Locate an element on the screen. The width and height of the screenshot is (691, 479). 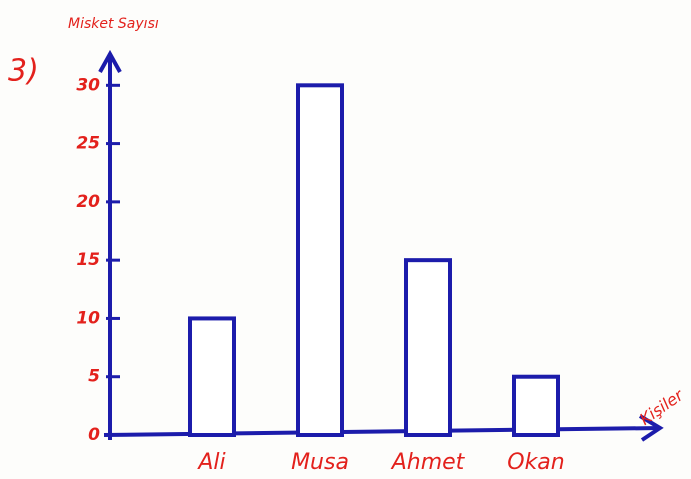
y-tick-label: 20 is located at coordinates (88, 202).